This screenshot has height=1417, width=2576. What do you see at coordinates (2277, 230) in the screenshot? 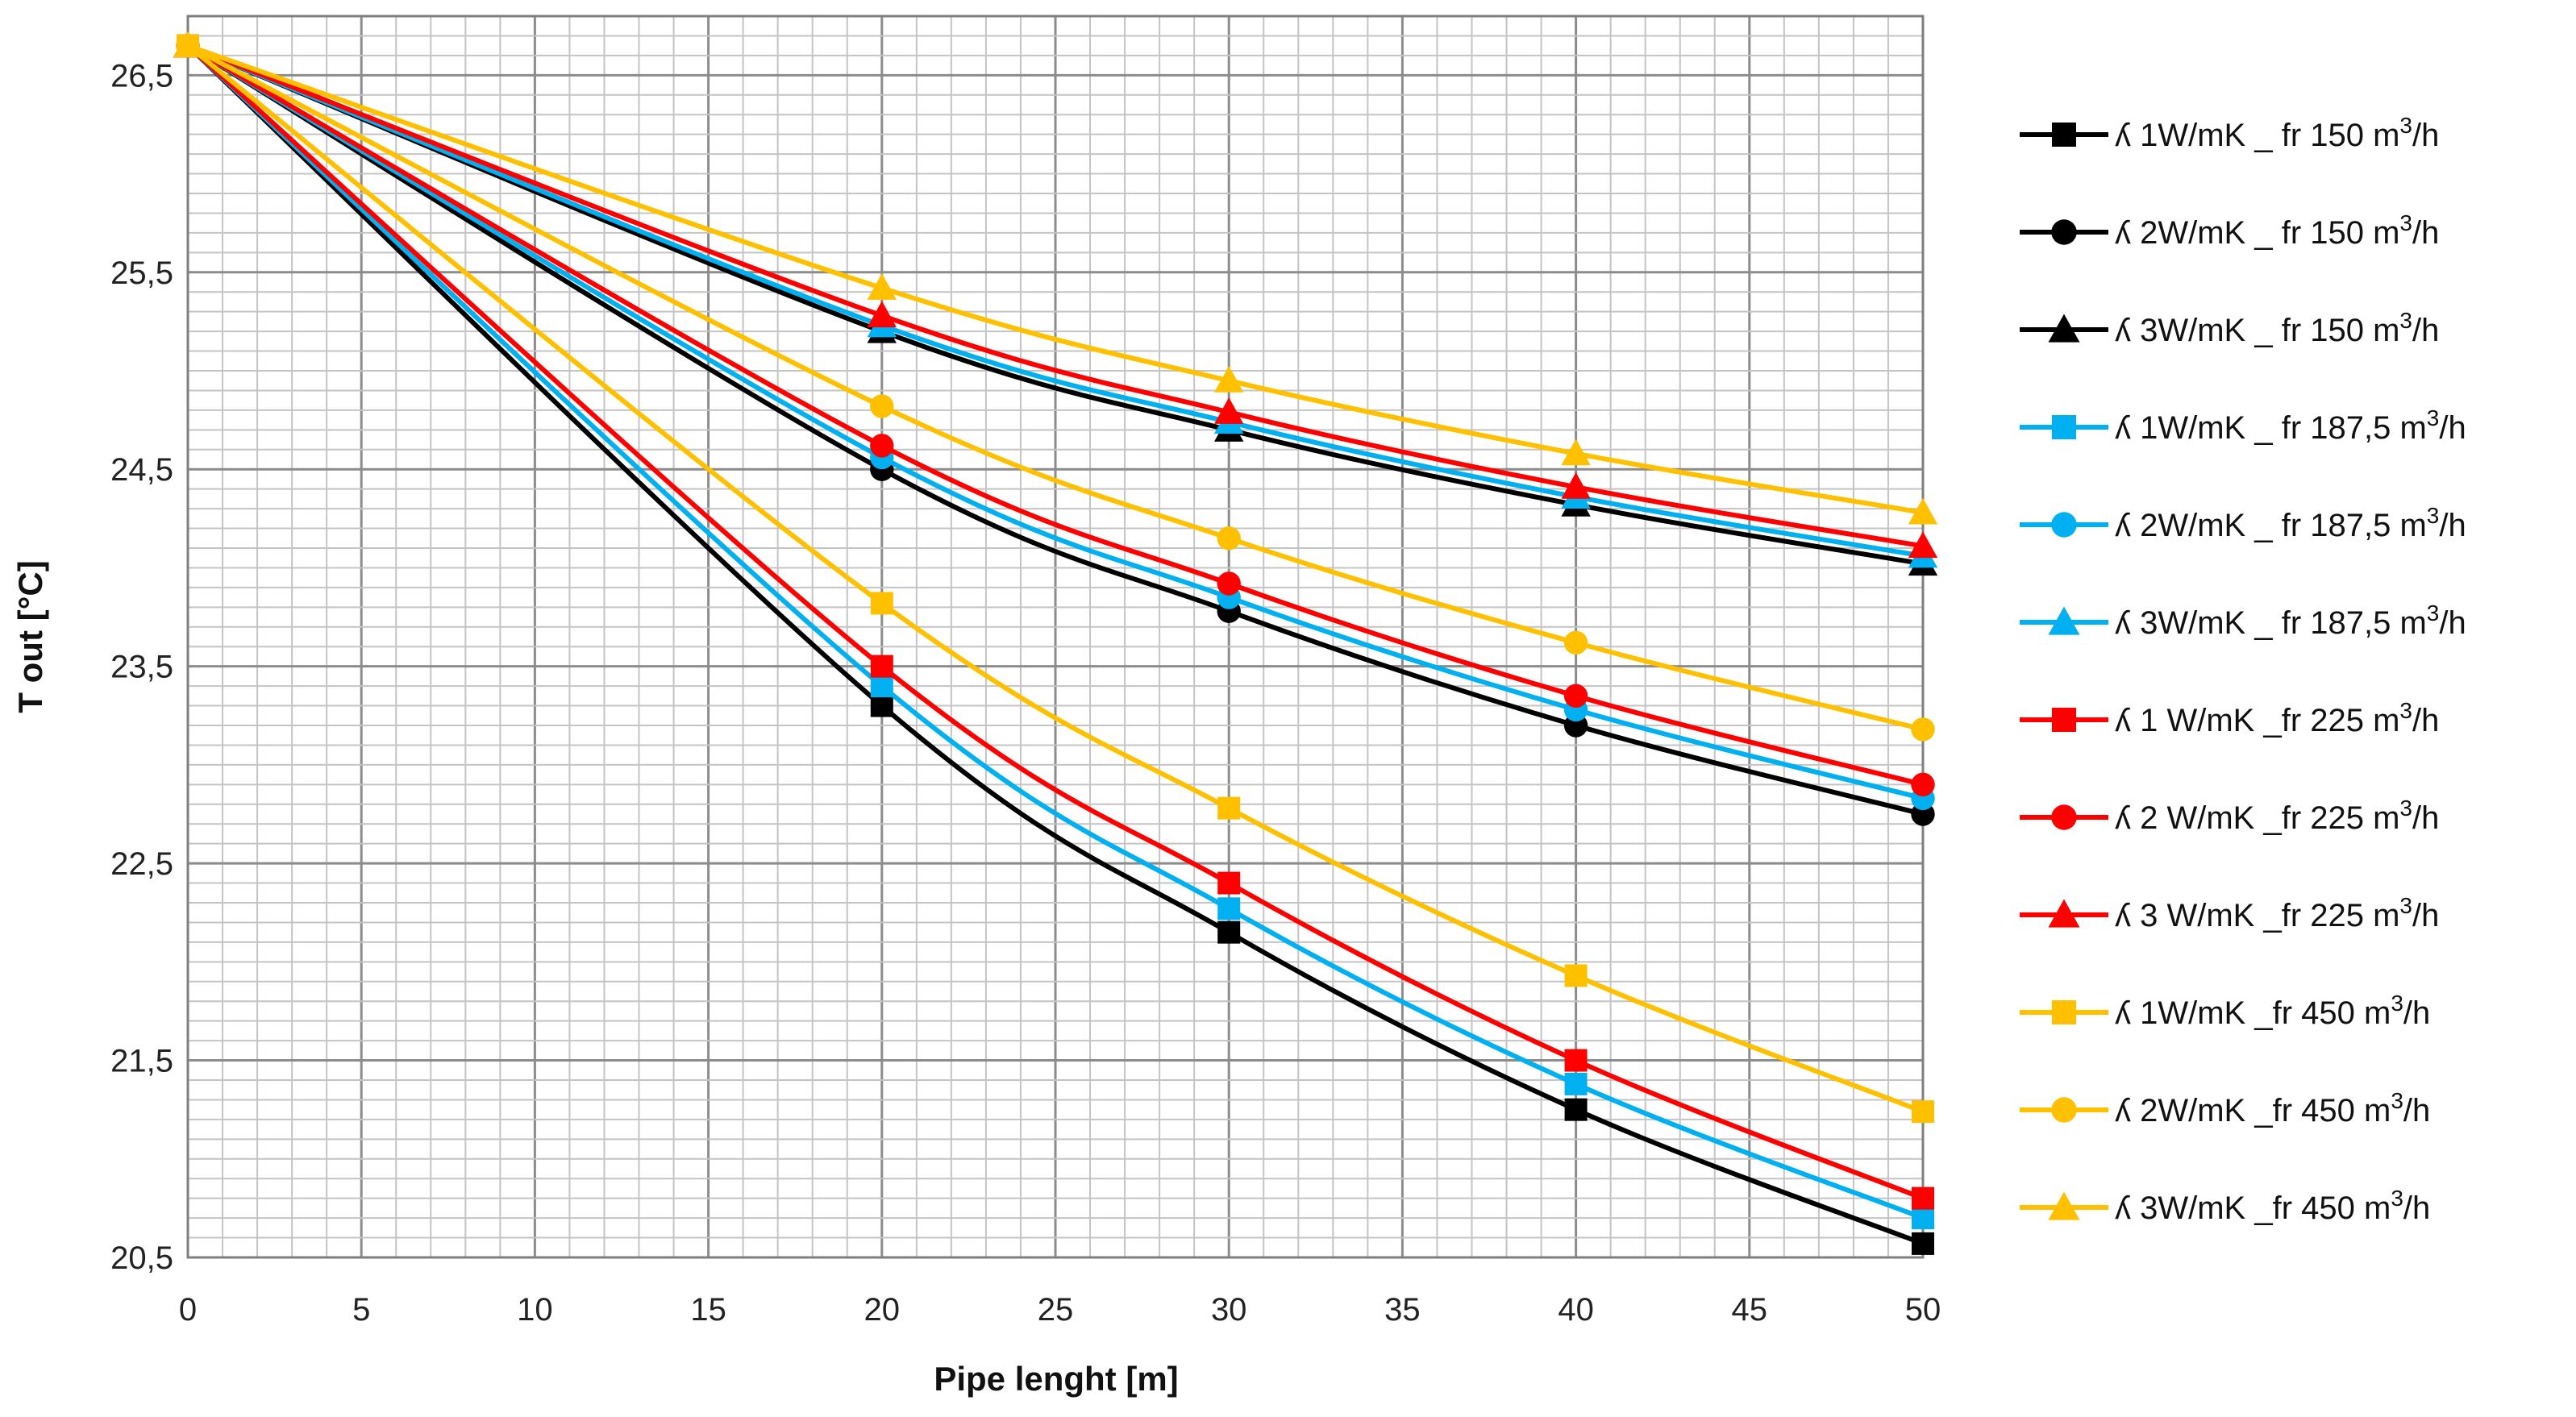
I see `legend-label: ʎ 2W/mK _ fr 150 m3/h` at bounding box center [2277, 230].